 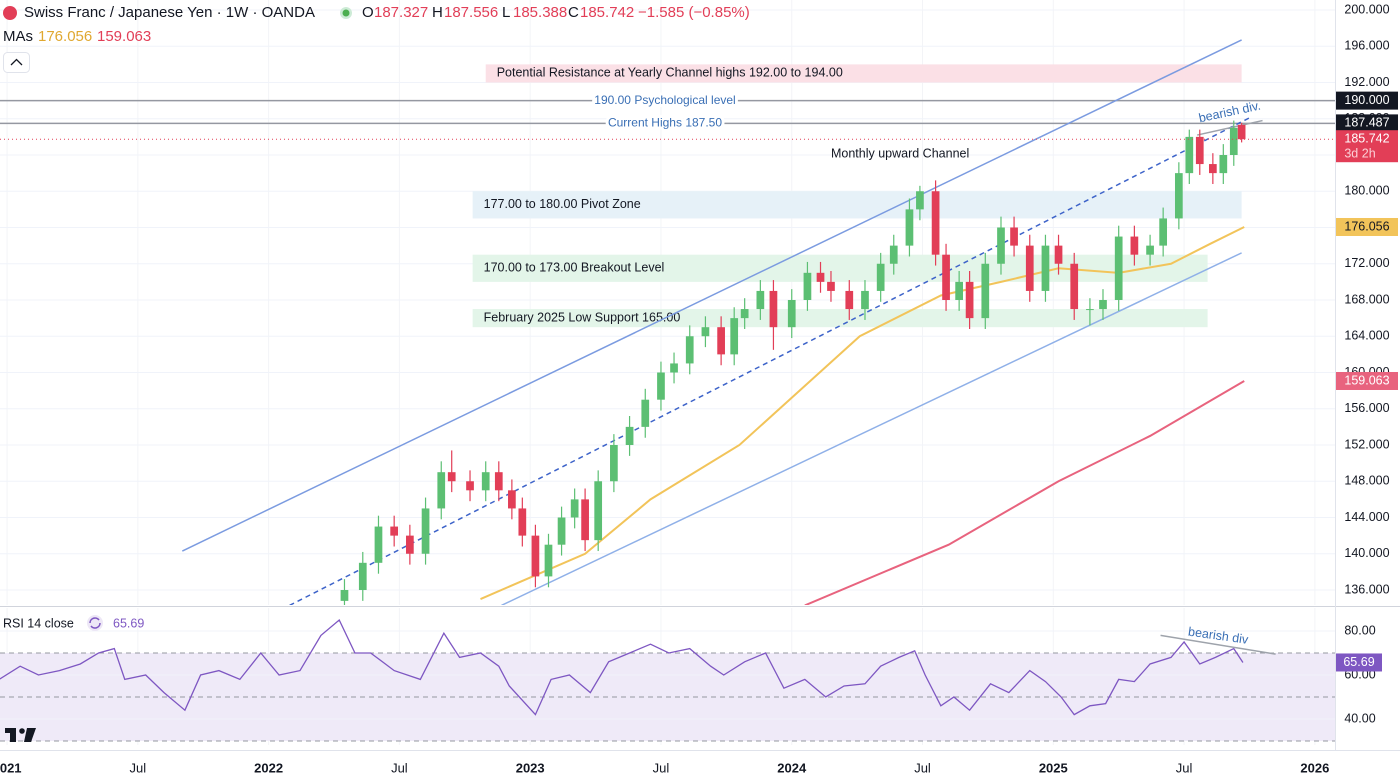 What do you see at coordinates (169, 12) in the screenshot?
I see `symbol-title: Swiss Franc / Japanese Yen · 1W · OANDA` at bounding box center [169, 12].